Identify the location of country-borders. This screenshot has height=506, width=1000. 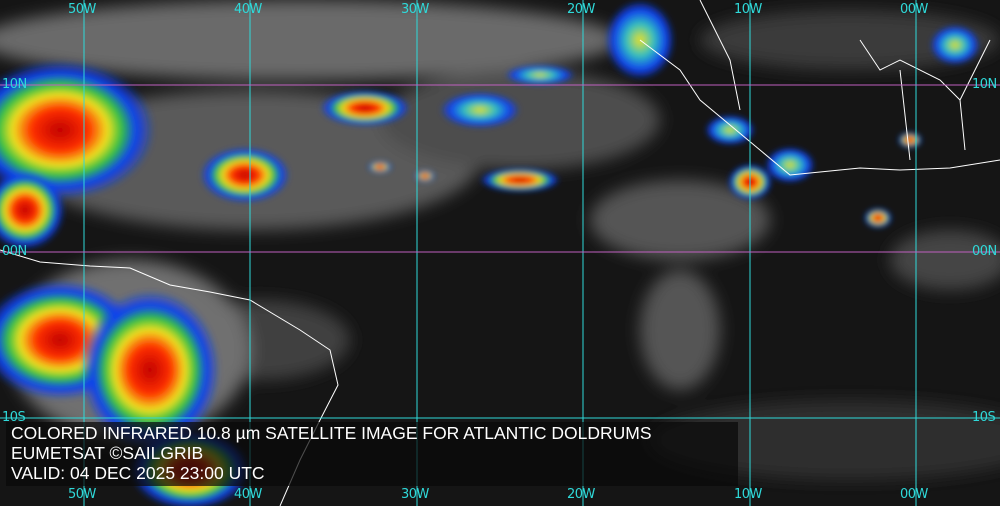
(845, 80).